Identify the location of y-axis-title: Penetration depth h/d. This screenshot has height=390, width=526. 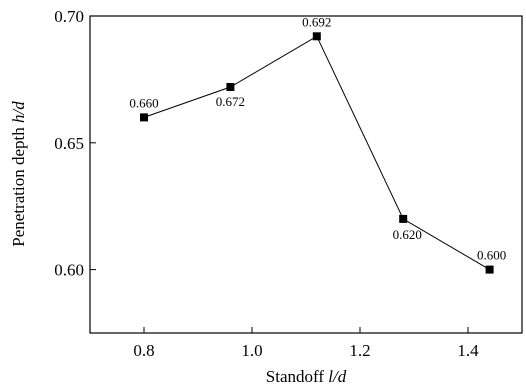
(18, 174).